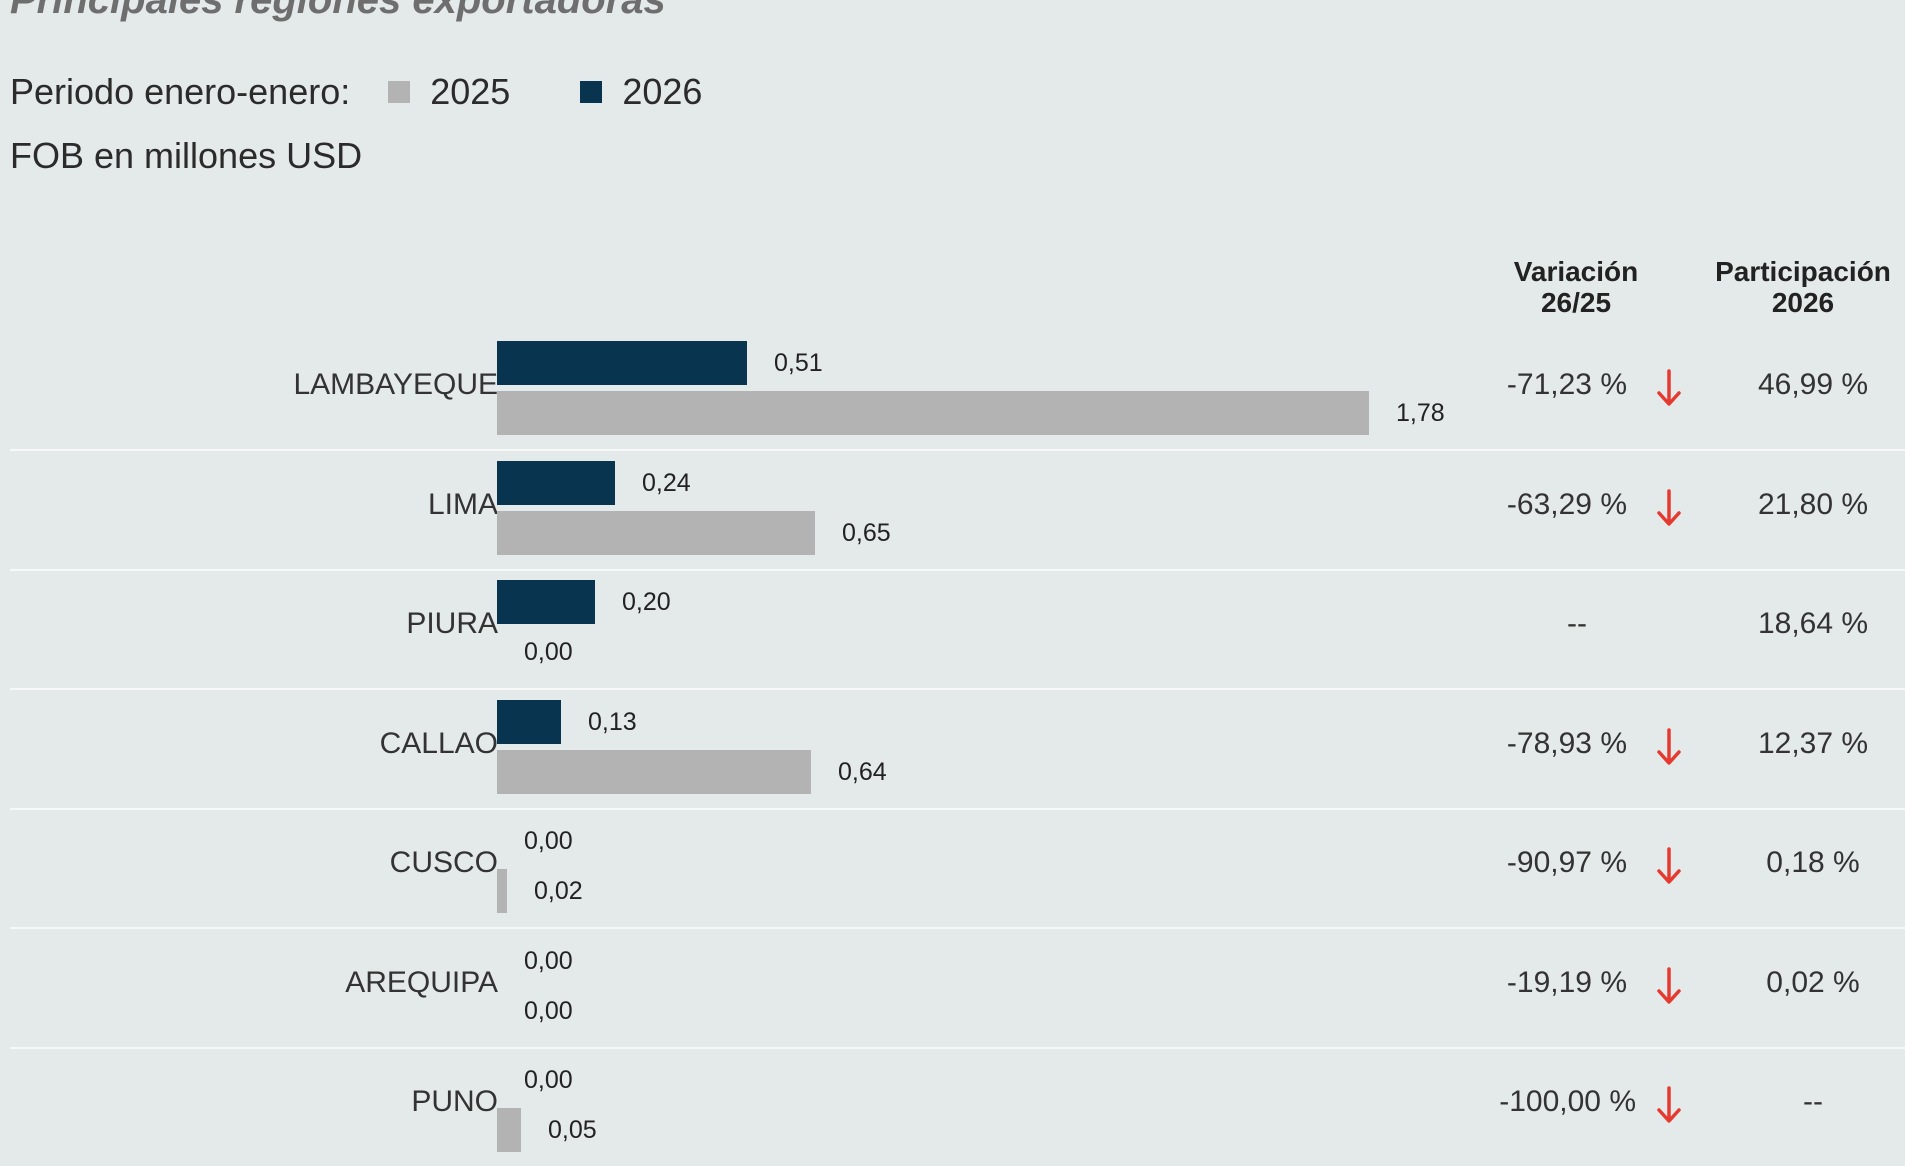  Describe the element at coordinates (399, 92) in the screenshot. I see `legend-swatch-2025` at that location.